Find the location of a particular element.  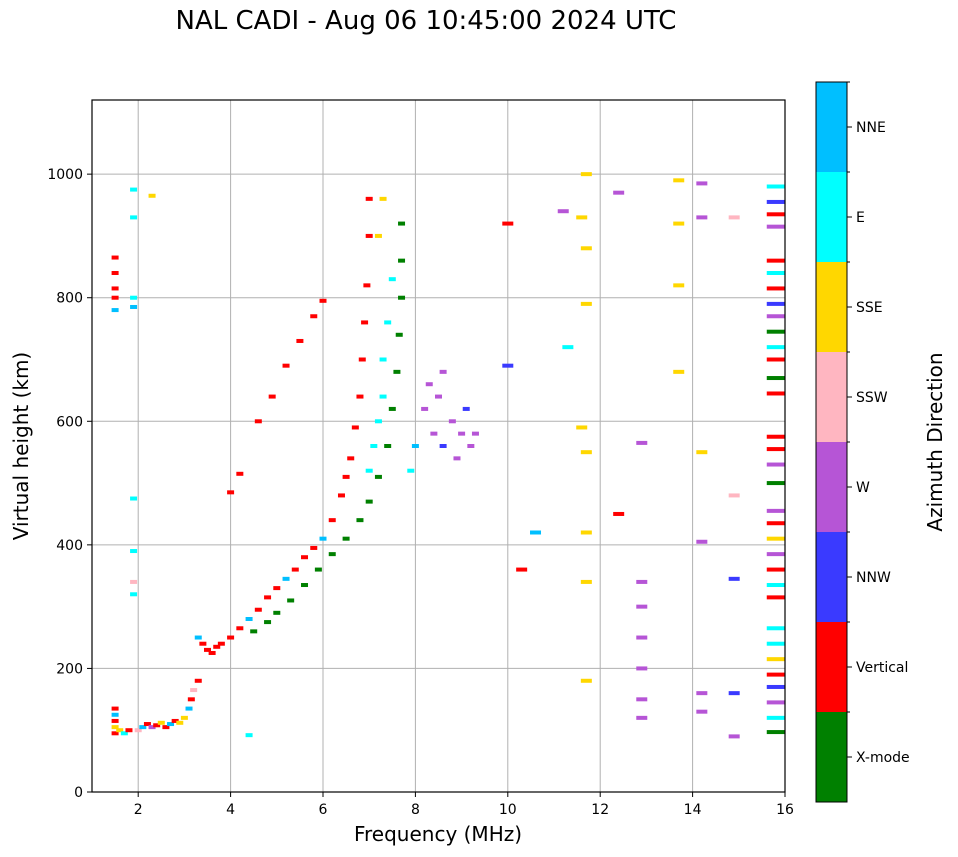

y-tick-label: 800 is located at coordinates (69, 299).